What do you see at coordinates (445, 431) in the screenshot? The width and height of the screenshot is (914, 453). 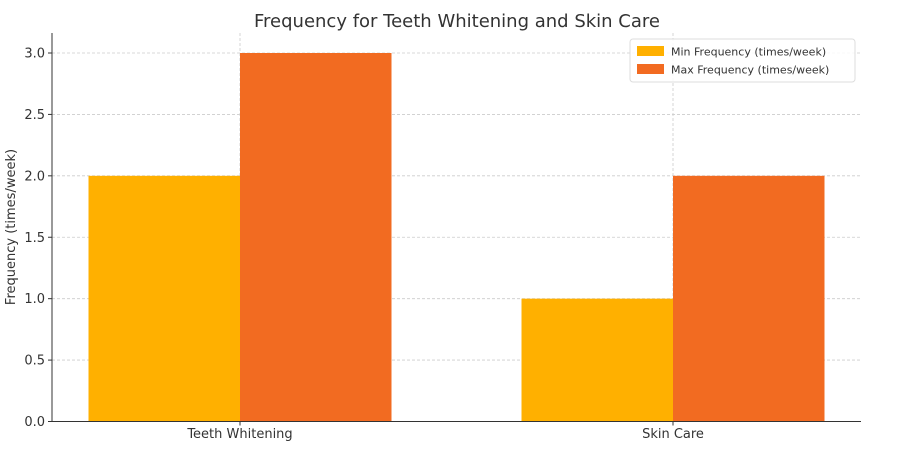 I see `x-tick-labels: Teeth Whitening Skin Care` at bounding box center [445, 431].